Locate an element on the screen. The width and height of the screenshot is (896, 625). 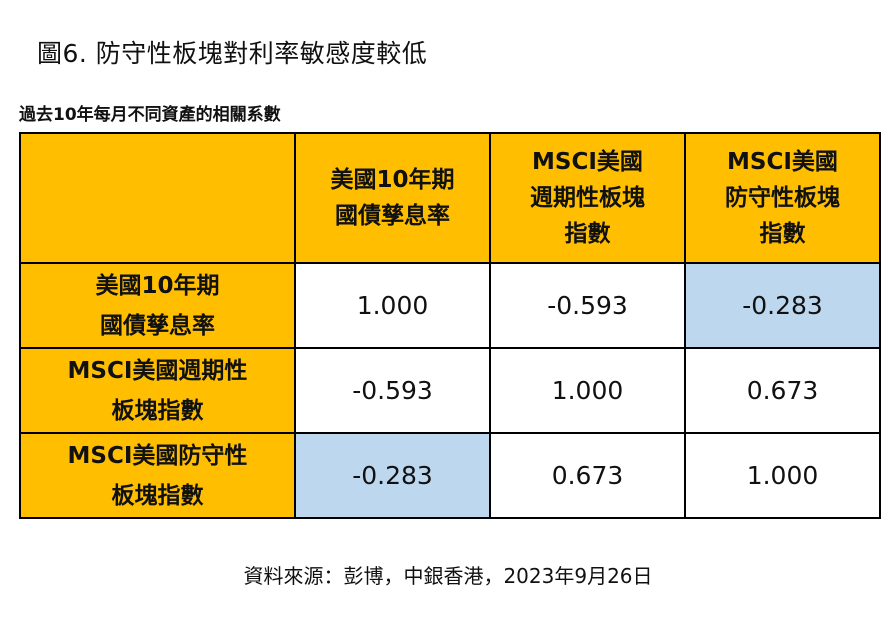
table-subtitle: 過去10年每月不同資產的相關系數 is located at coordinates (150, 115).